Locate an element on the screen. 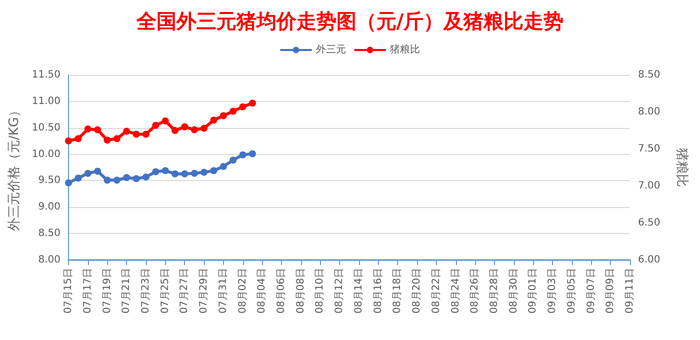 Image resolution: width=700 pixels, height=340 pixels. x-tick-label: 08月30日 is located at coordinates (514, 291).